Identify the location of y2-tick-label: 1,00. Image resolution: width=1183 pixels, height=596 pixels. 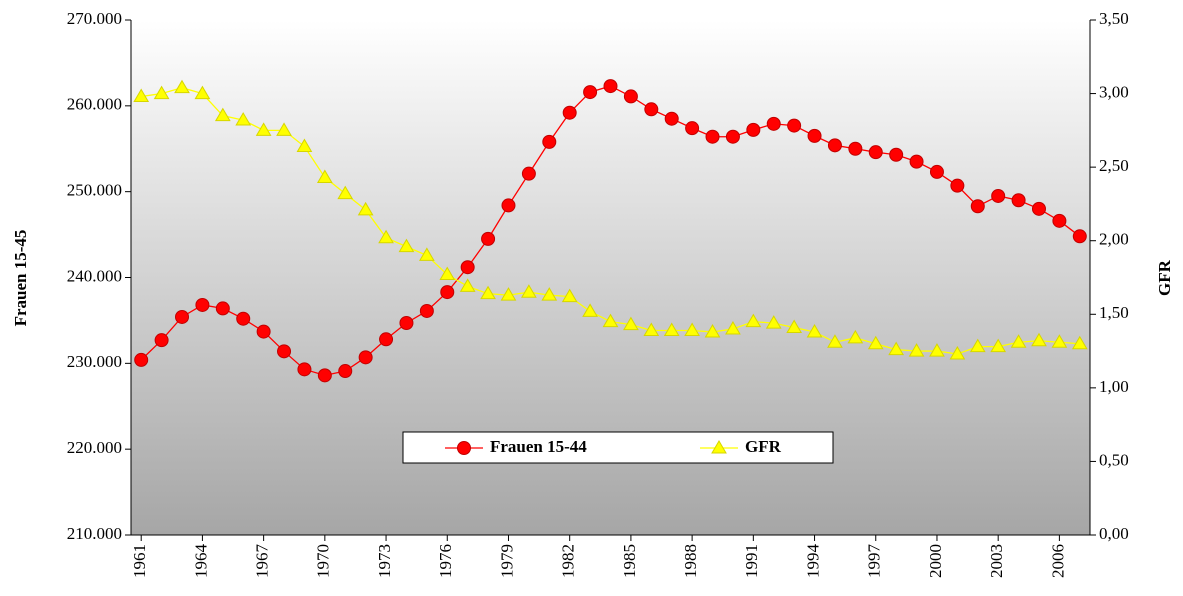
(1114, 386).